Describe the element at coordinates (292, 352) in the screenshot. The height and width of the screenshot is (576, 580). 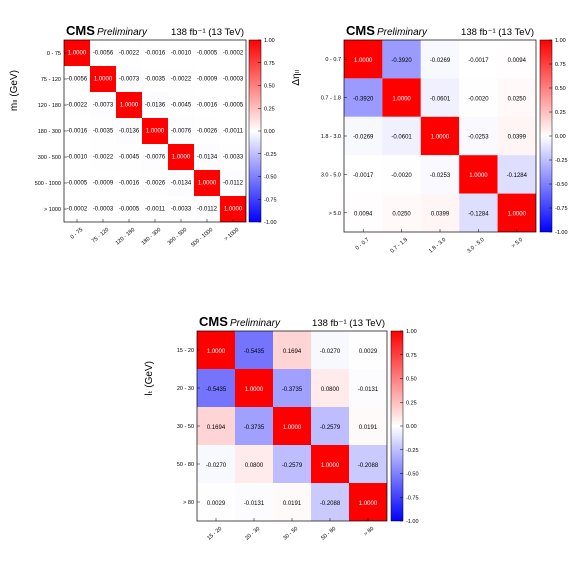
I see `cell-value: 0.1694` at that location.